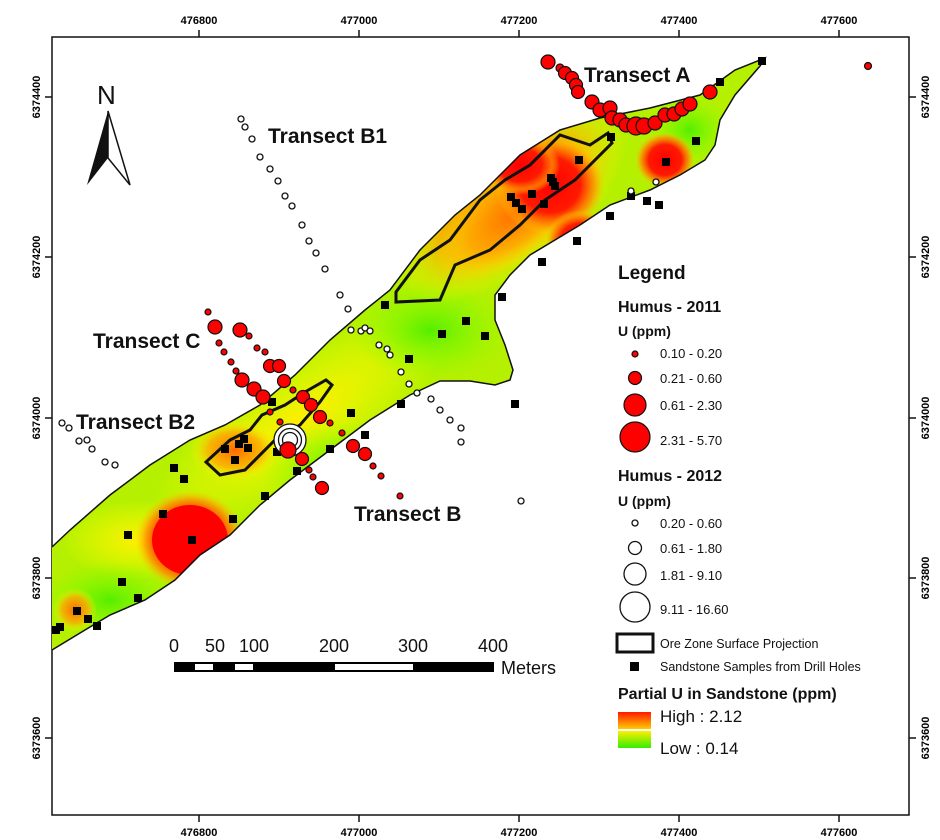  Describe the element at coordinates (701, 716) in the screenshot. I see `legend-high-label: High : 2.12` at that location.